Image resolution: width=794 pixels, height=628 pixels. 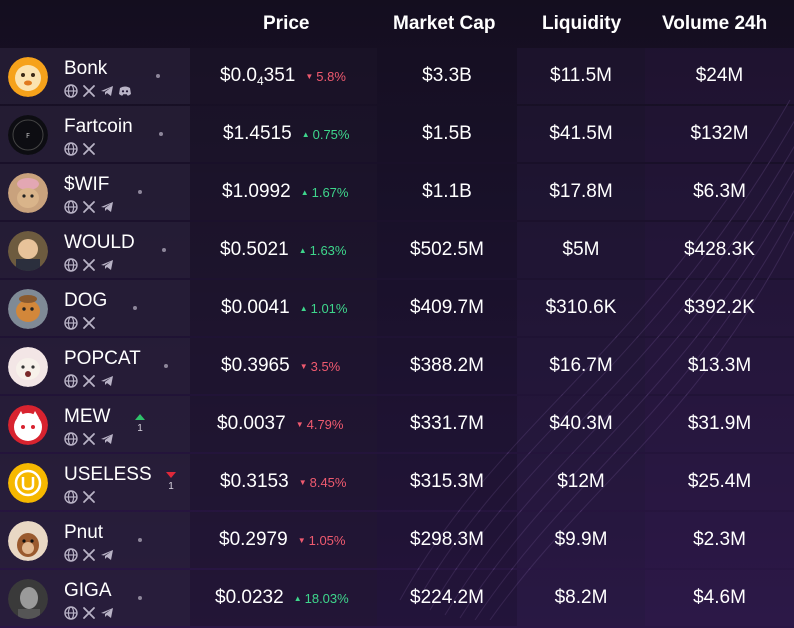 I want to click on token-name: USELESS, so click(x=108, y=474).